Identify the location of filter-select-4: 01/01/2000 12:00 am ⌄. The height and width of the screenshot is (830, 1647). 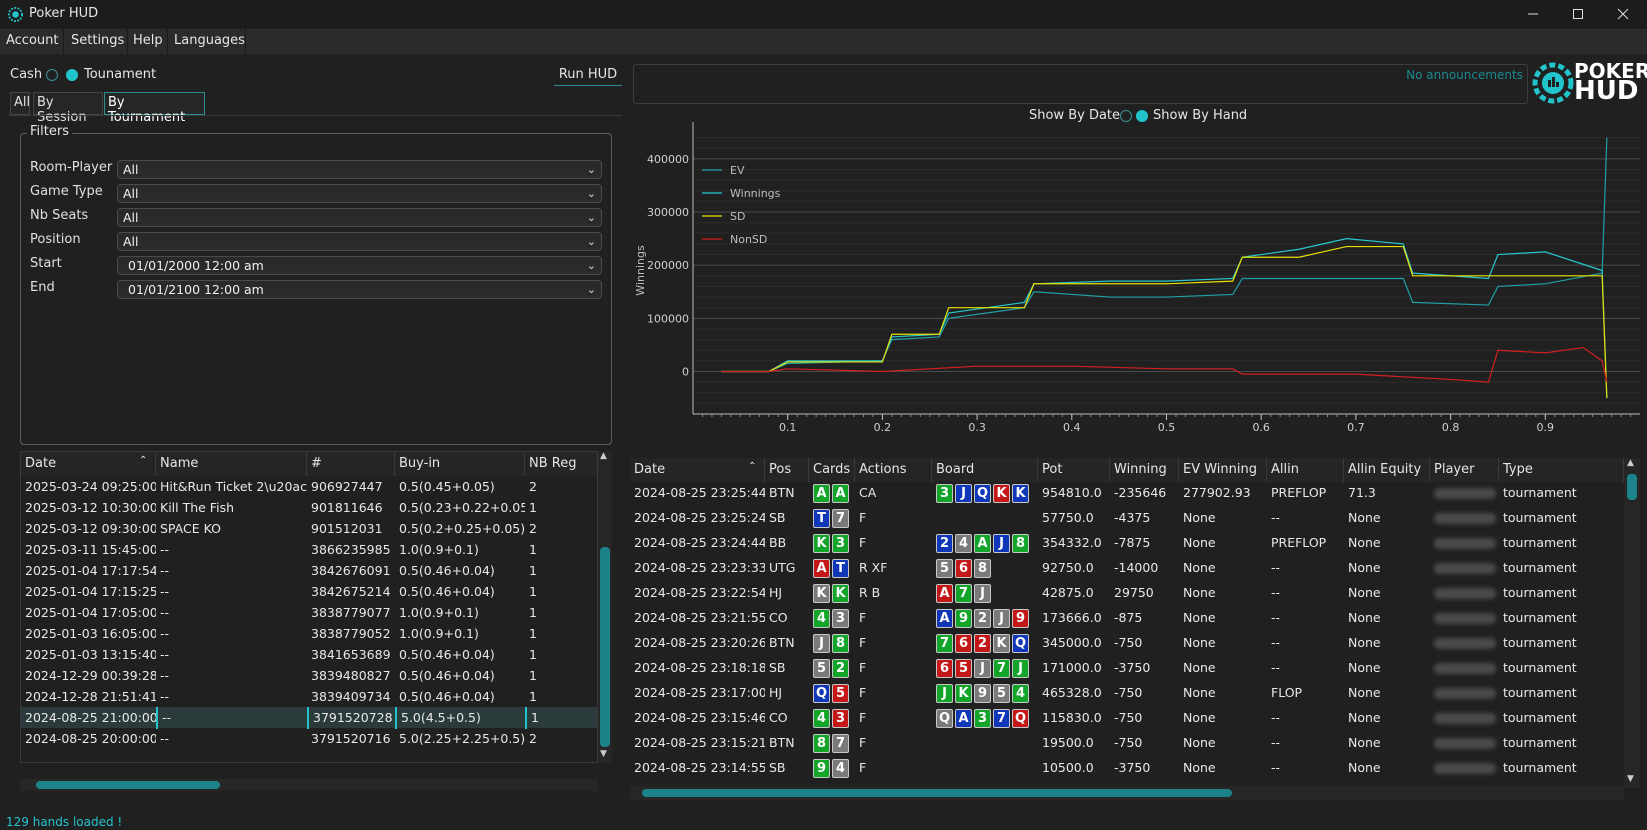
(359, 265).